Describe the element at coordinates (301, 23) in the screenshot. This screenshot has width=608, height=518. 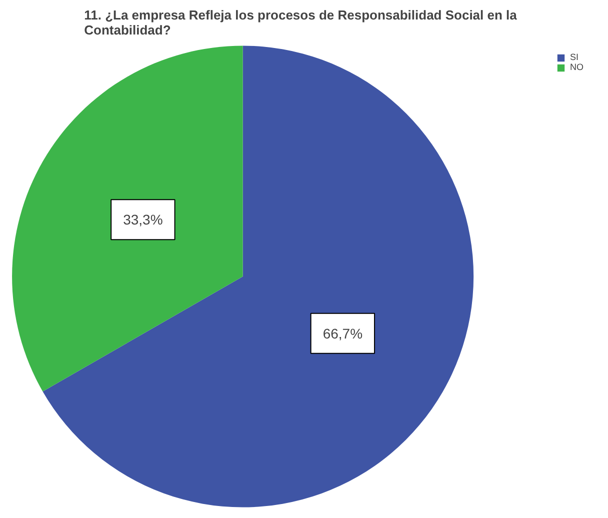
I see `chart-title: 11. ¿La empresa Refleja los procesos de Responsabilidad Social en la Contabilidad?` at that location.